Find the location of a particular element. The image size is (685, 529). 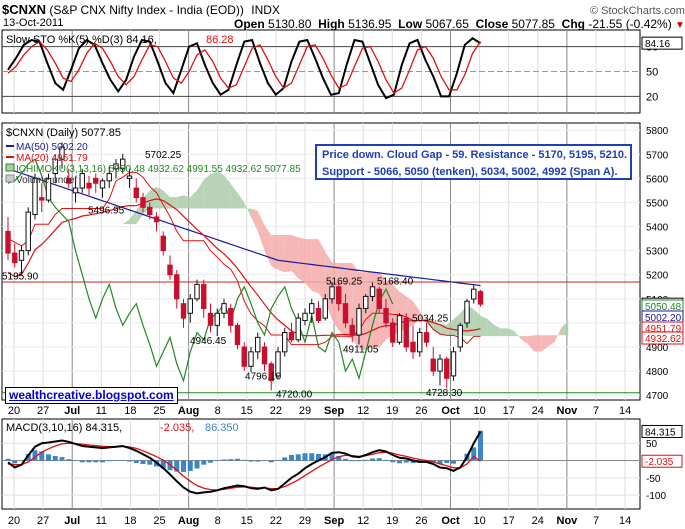

price-tick-label: 5200 is located at coordinates (657, 276).